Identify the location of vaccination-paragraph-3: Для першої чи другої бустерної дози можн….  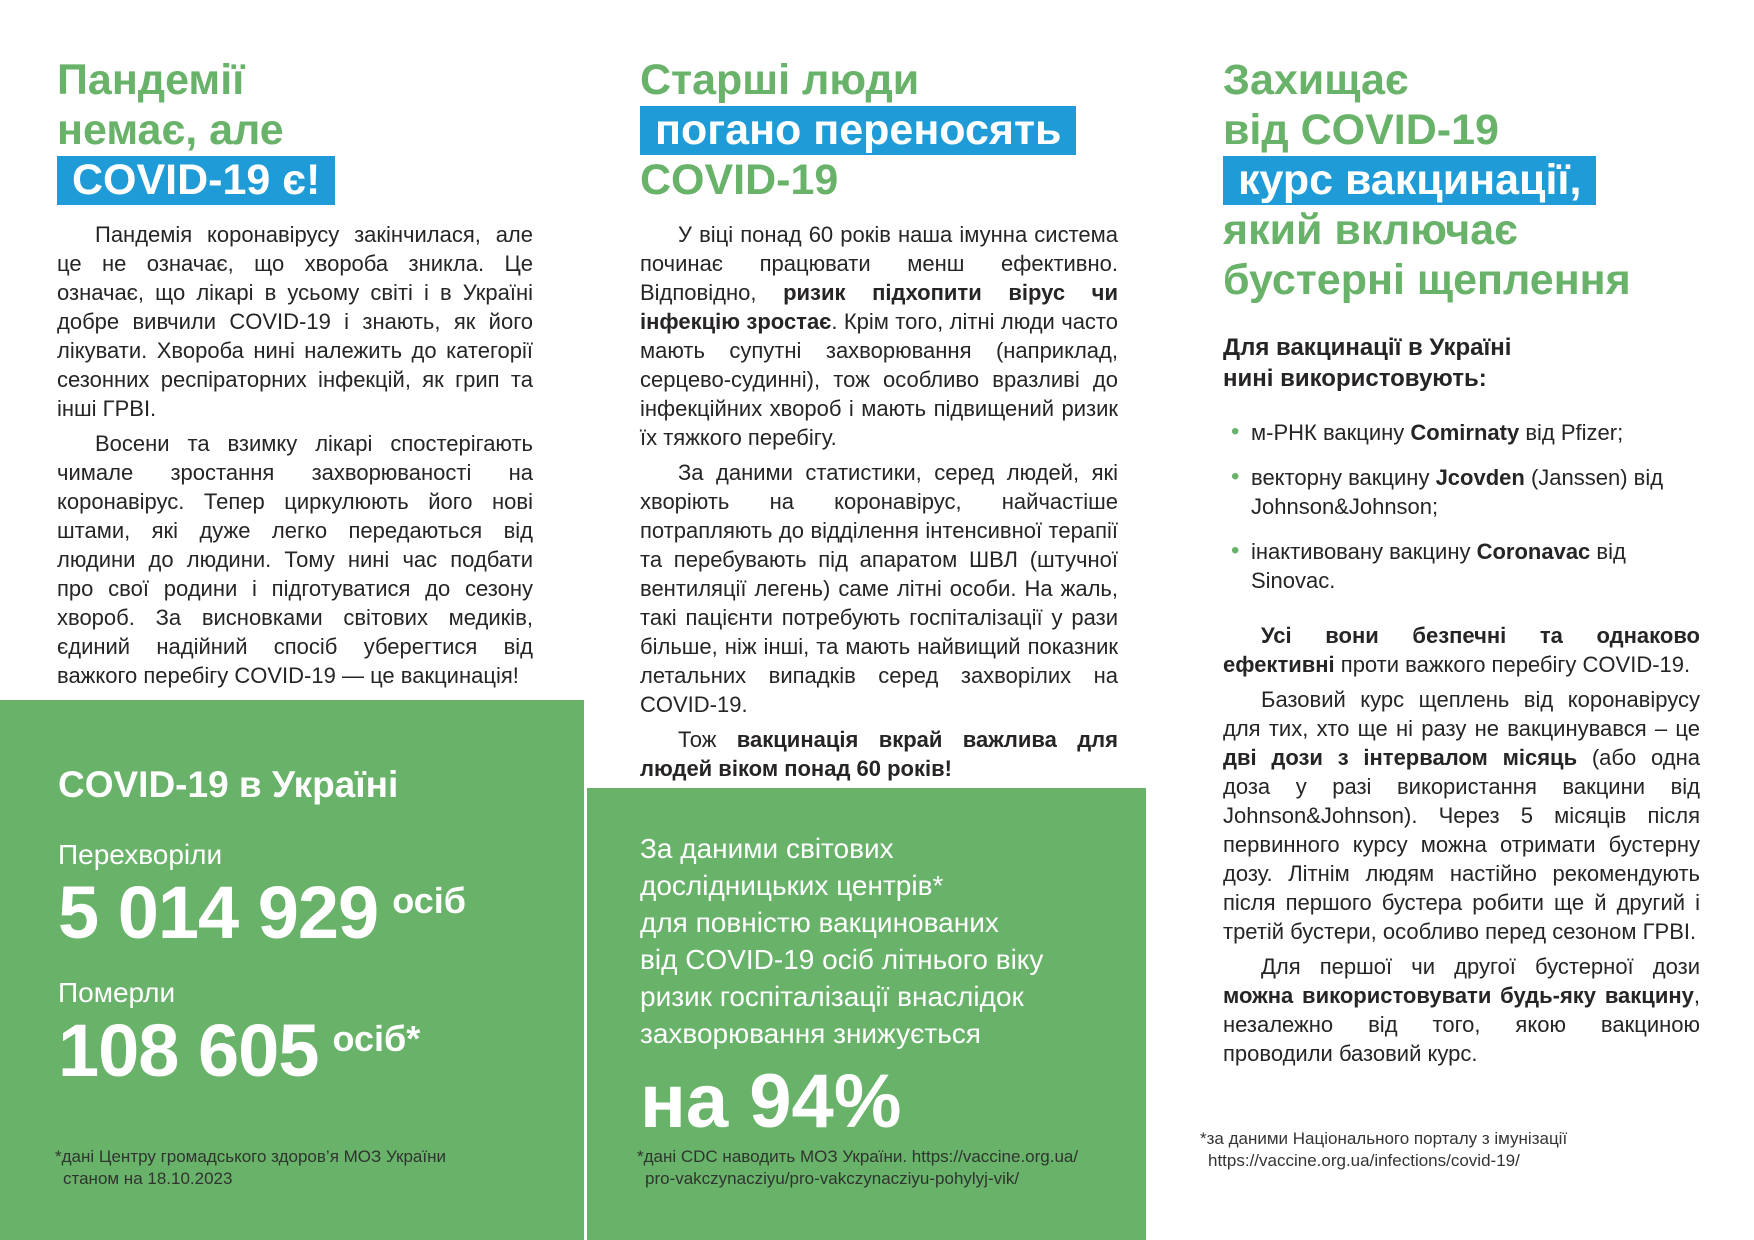
(1461, 1010).